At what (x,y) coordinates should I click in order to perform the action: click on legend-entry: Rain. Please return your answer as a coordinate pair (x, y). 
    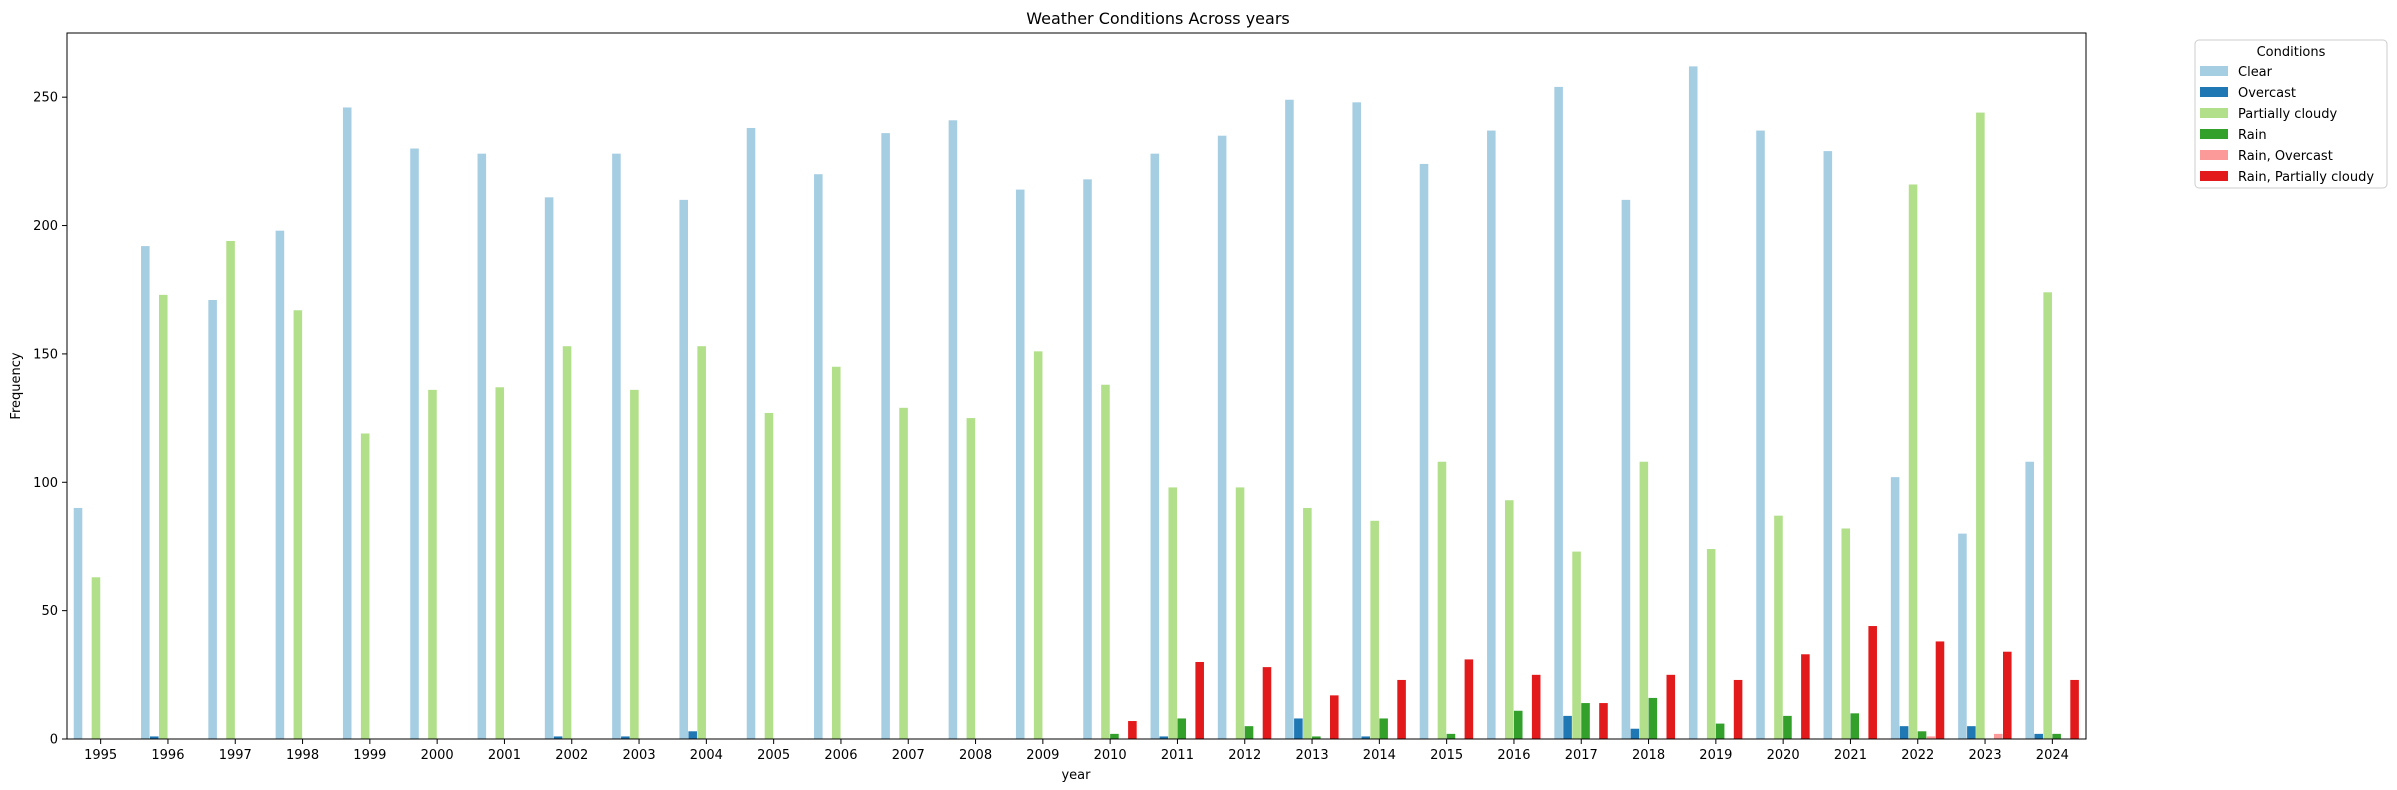
    Looking at the image, I should click on (2252, 135).